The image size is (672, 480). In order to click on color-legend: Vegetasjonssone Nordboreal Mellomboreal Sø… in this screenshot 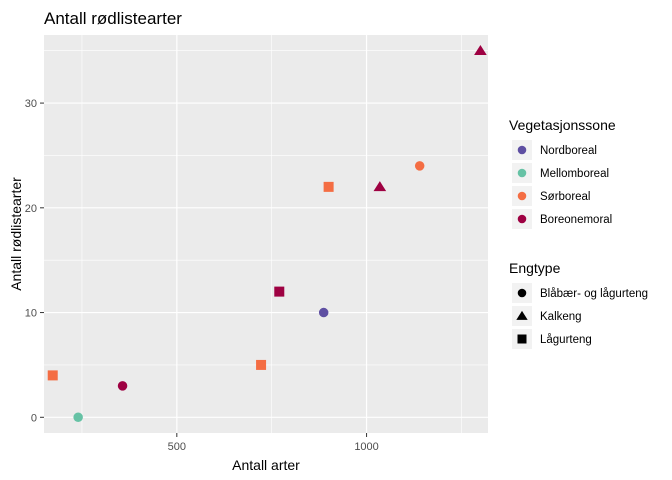, I will do `click(562, 173)`.